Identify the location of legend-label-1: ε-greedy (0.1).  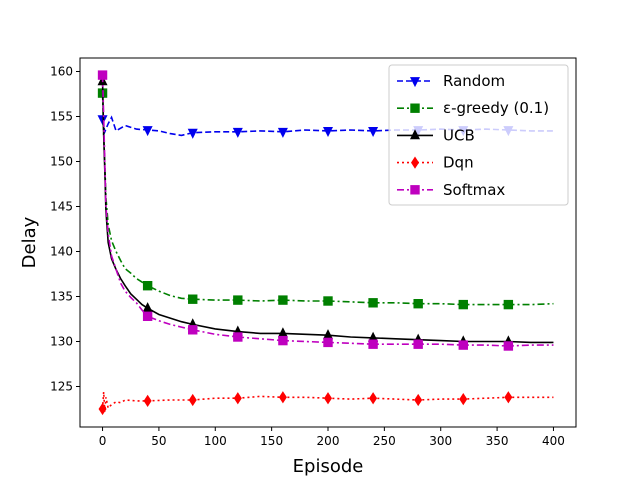
(496, 108).